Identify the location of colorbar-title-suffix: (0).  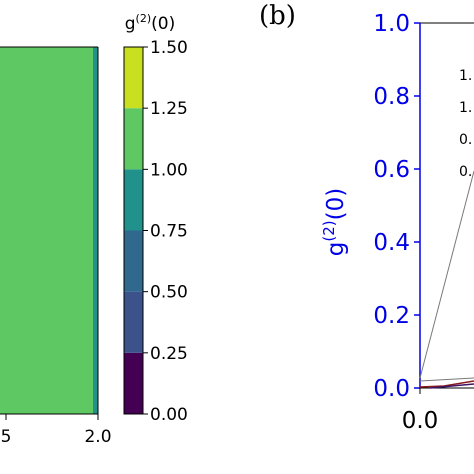
(163, 24).